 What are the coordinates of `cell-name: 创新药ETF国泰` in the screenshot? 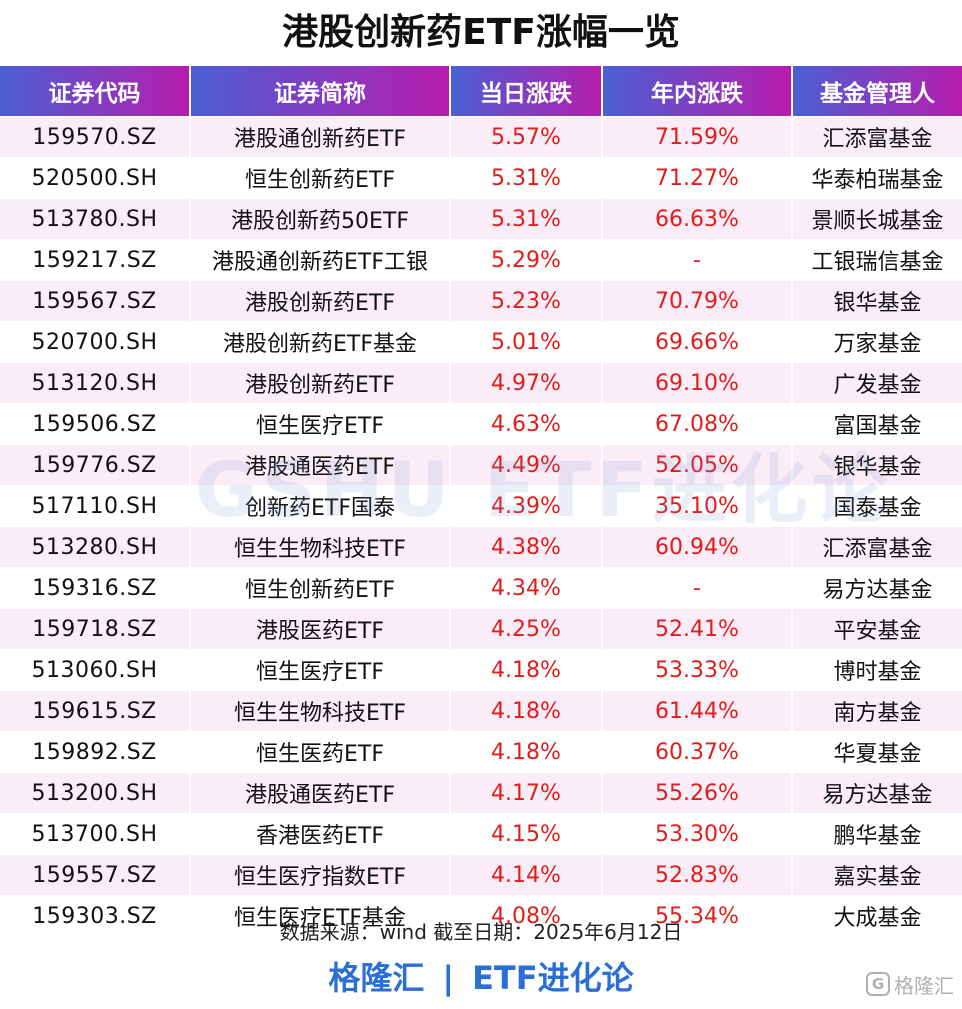 It's located at (320, 506).